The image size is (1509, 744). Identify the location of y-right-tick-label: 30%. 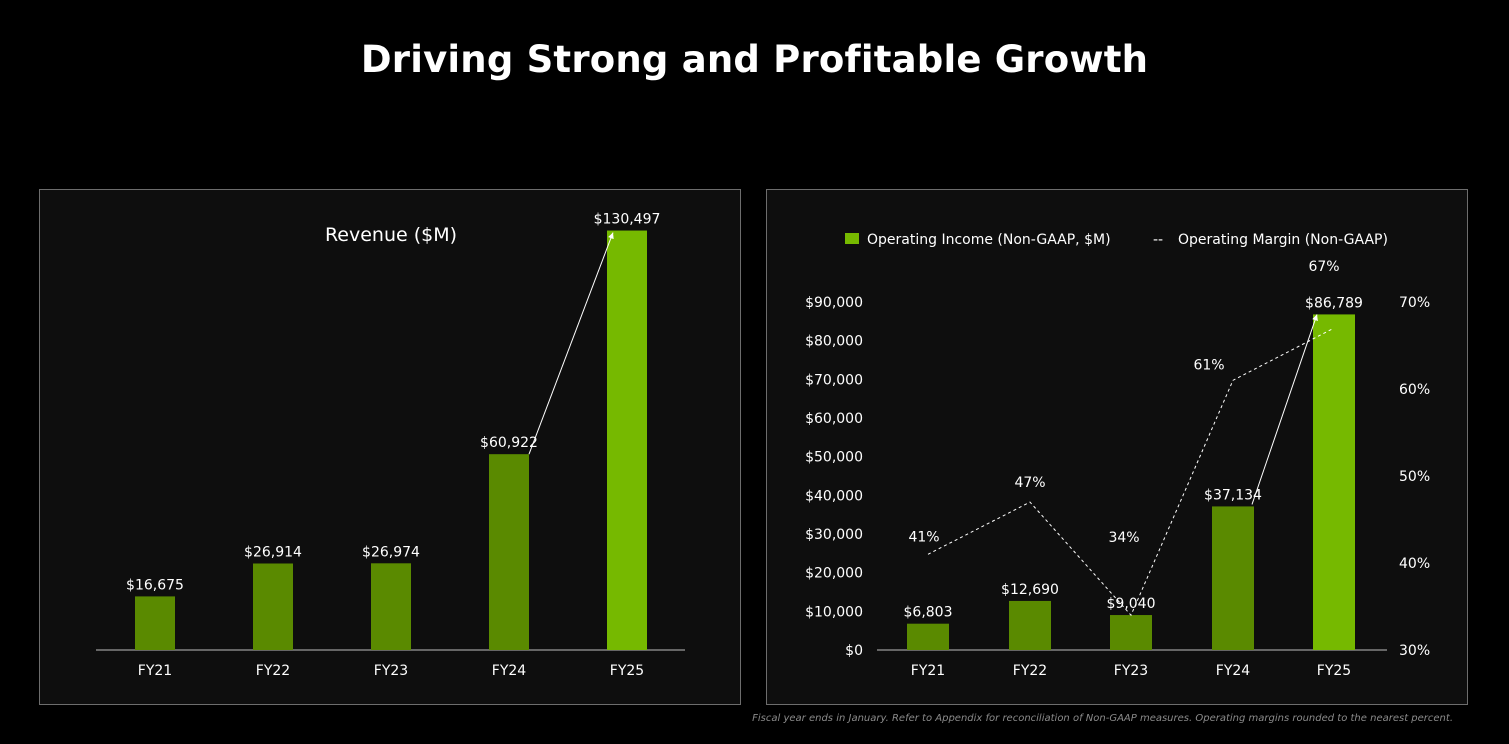
(1414, 651).